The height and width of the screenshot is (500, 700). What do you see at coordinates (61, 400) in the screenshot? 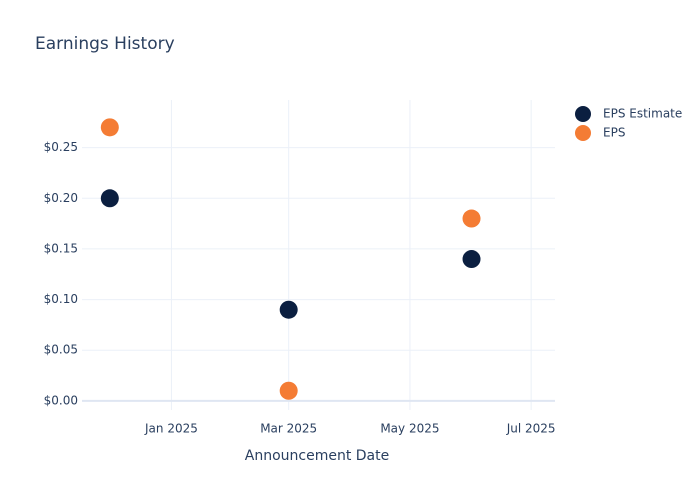
I see `y-tick-label: $0.00` at bounding box center [61, 400].